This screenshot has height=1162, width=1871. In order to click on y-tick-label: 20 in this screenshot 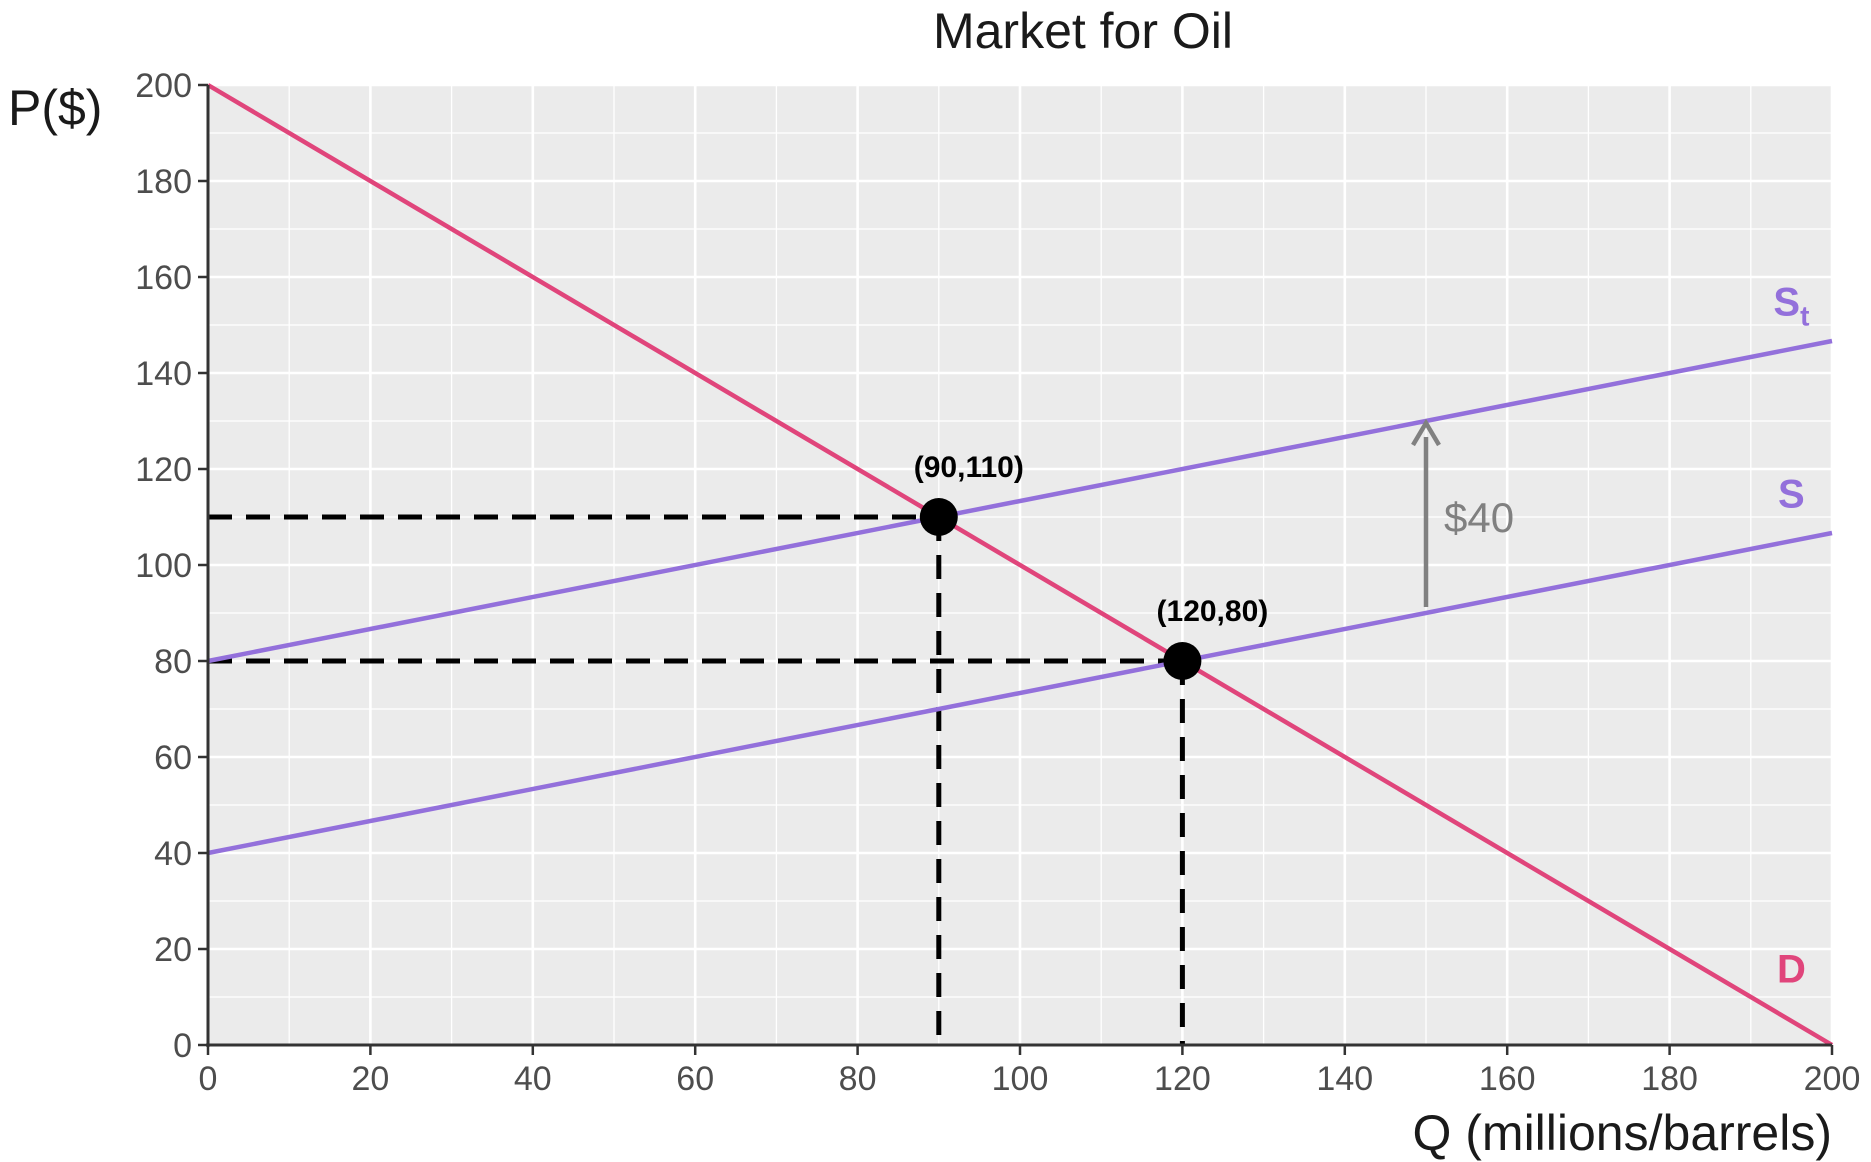, I will do `click(173, 950)`.